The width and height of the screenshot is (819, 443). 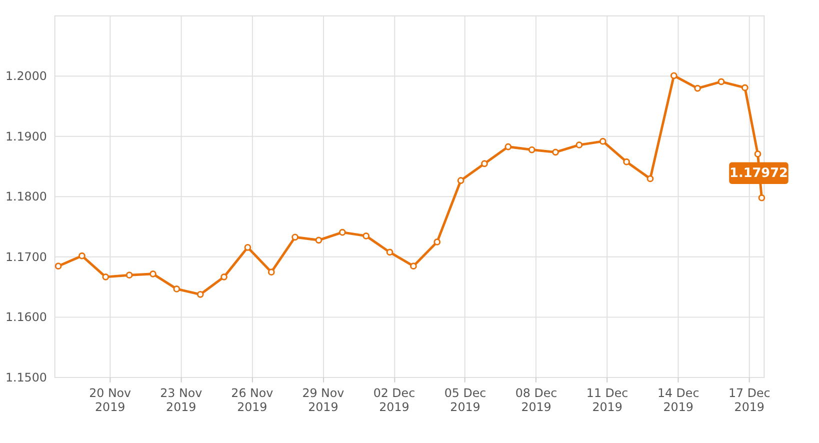 I want to click on x-tick-label: 23 Nov 2019, so click(x=181, y=400).